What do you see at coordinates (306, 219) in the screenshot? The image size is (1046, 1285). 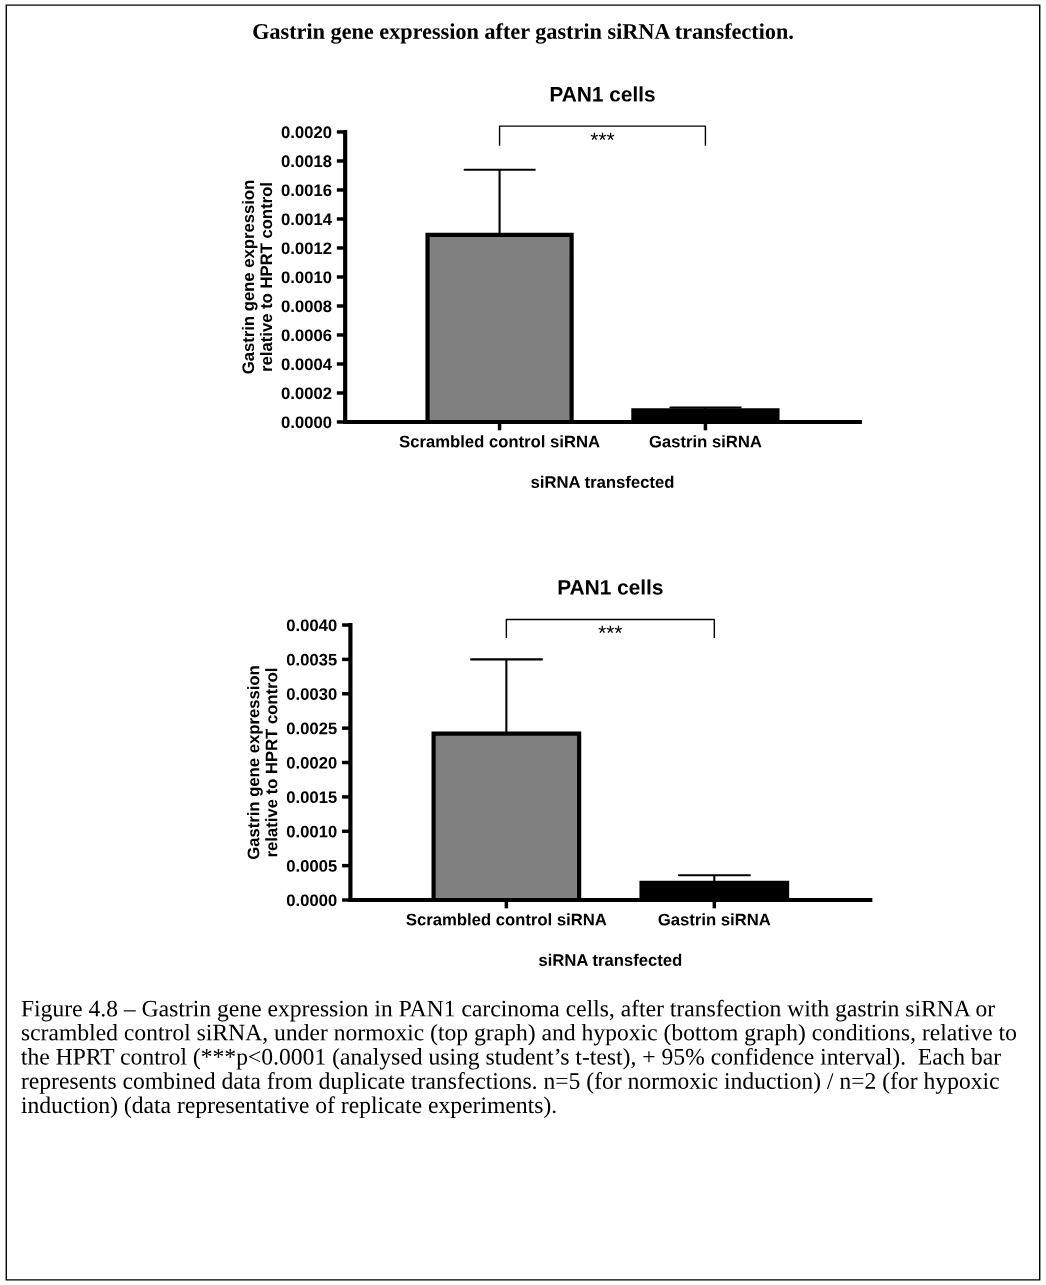 I see `y-tick-label: 0.0014` at bounding box center [306, 219].